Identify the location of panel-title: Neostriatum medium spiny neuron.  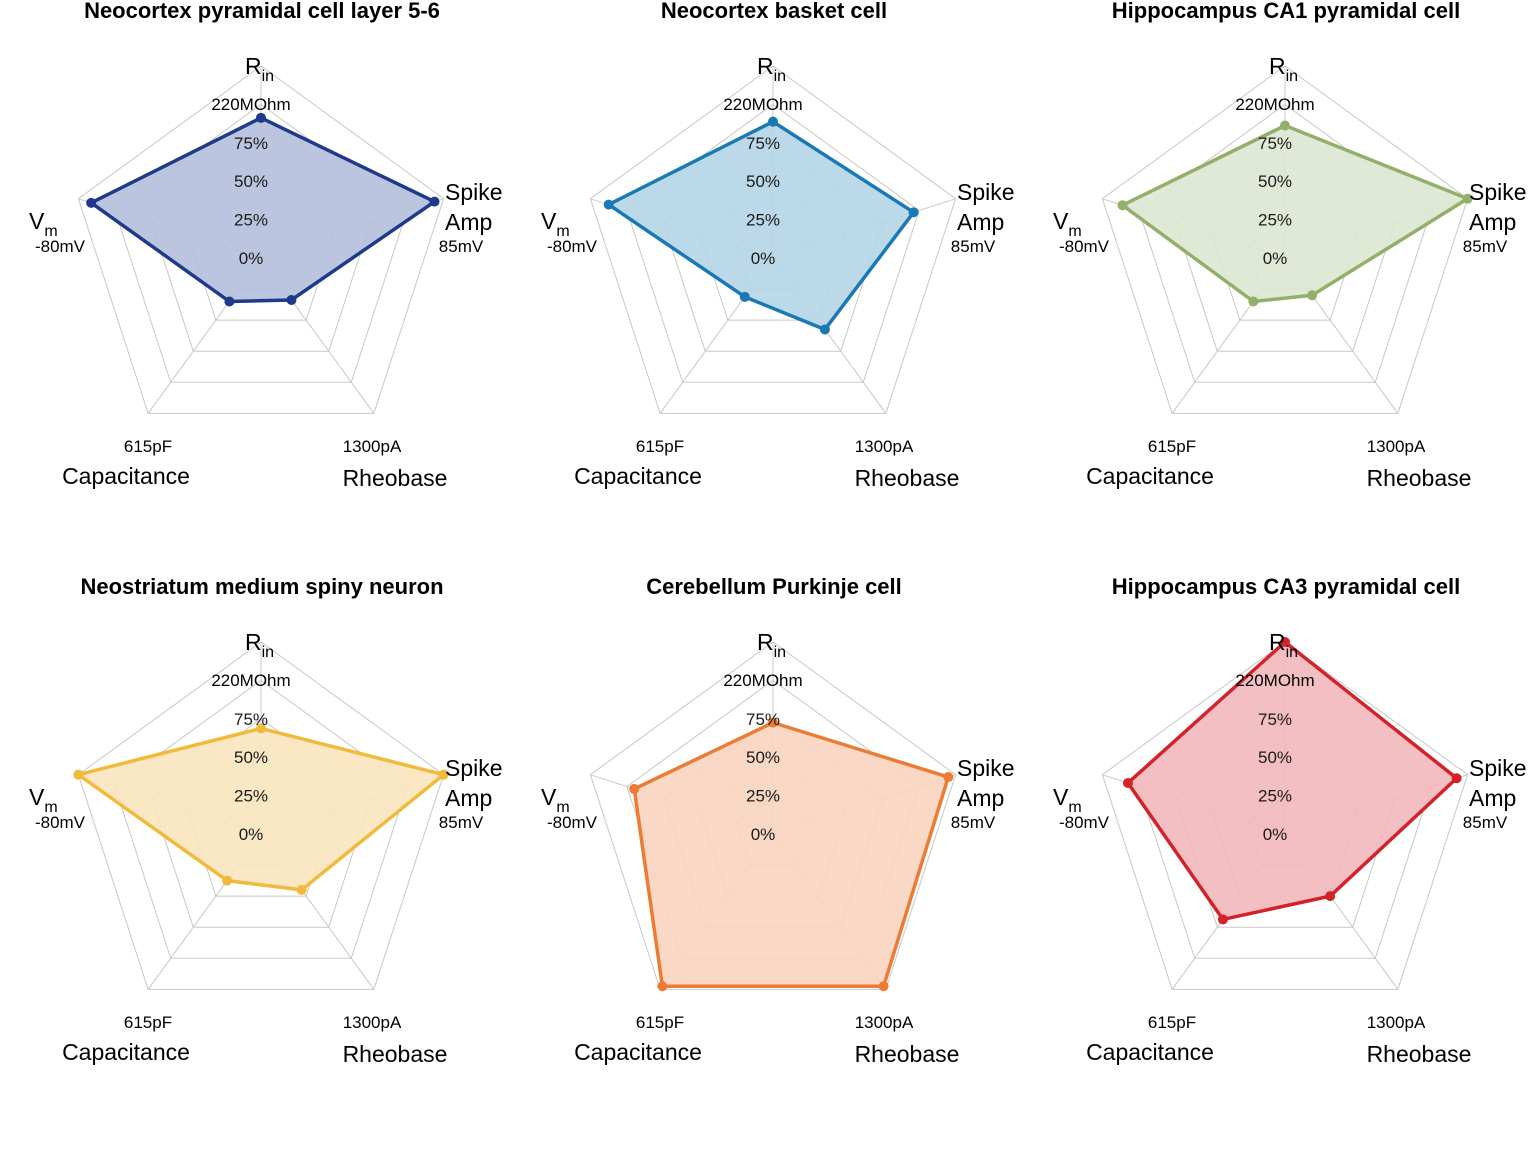
(261, 586).